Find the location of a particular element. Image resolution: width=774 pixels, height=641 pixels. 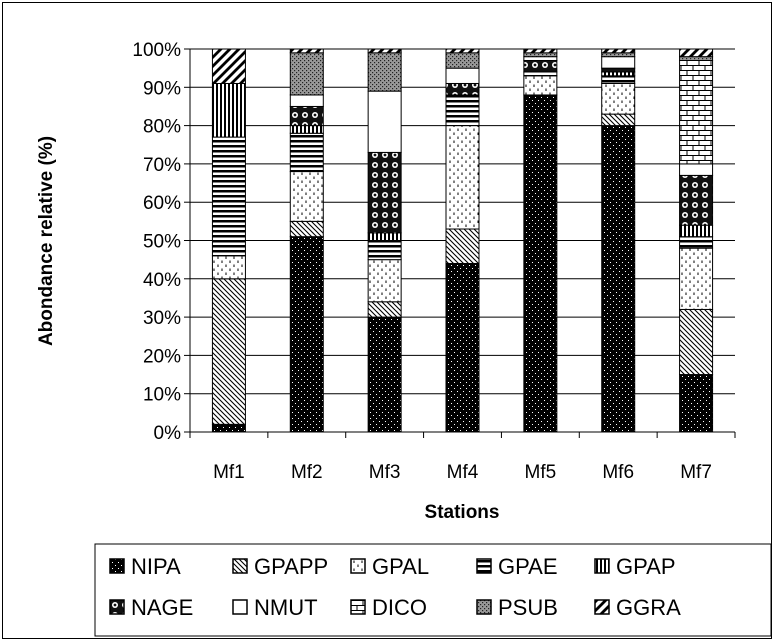

bar-segment-nage-mf7 is located at coordinates (696, 200).